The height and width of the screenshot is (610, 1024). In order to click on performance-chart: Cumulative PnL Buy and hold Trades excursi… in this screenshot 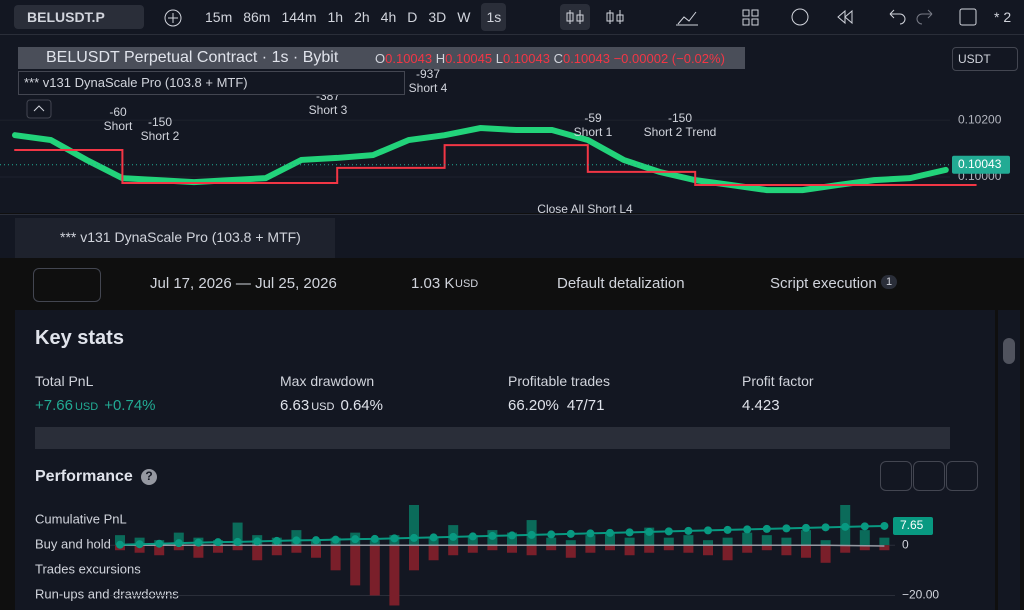, I will do `click(487, 555)`.